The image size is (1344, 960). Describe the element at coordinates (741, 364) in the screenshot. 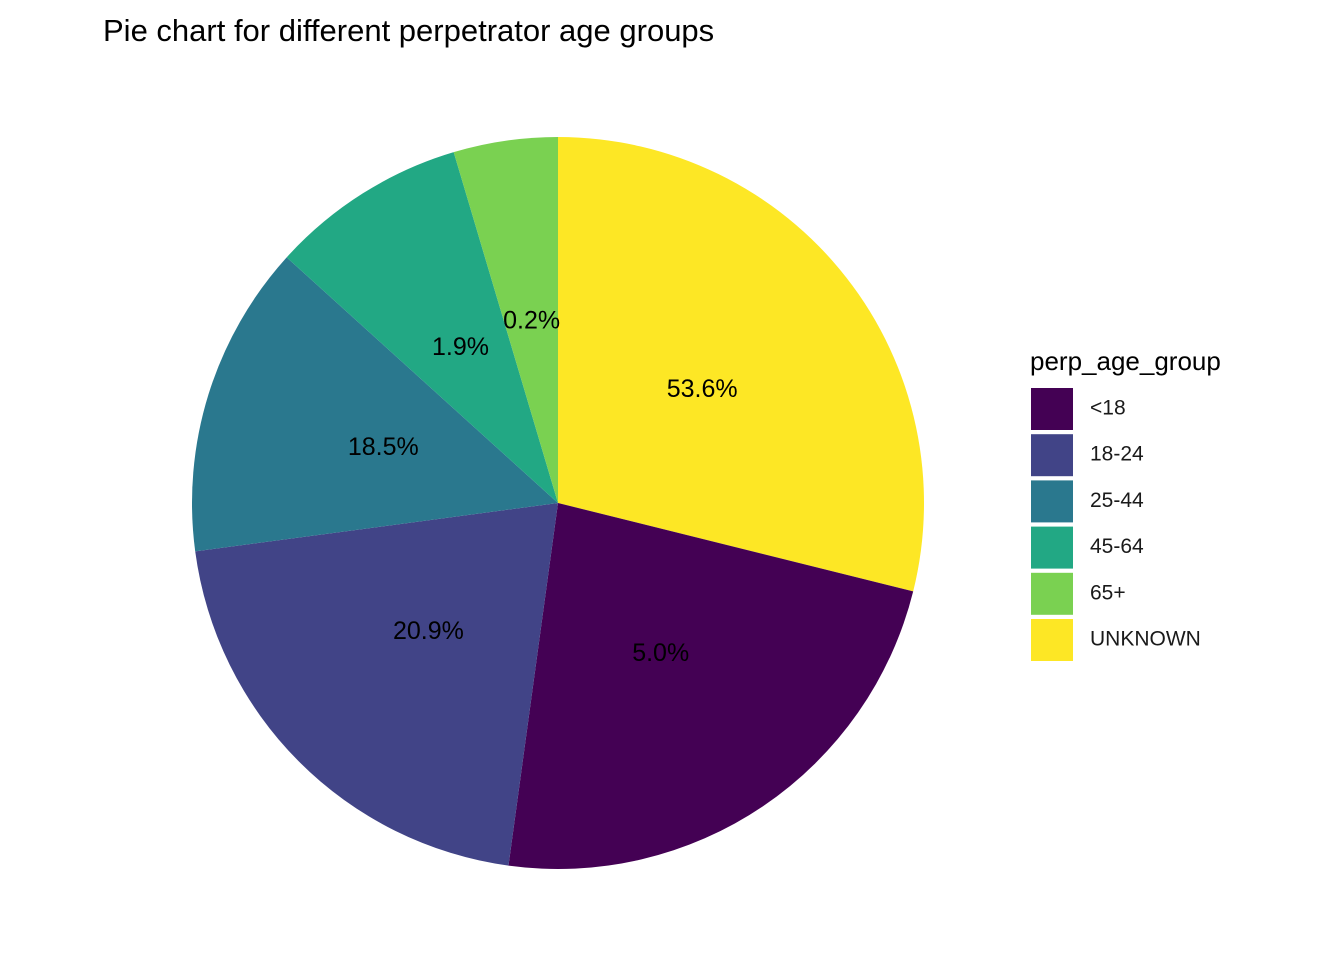

I see `pie-slice-unknown` at that location.